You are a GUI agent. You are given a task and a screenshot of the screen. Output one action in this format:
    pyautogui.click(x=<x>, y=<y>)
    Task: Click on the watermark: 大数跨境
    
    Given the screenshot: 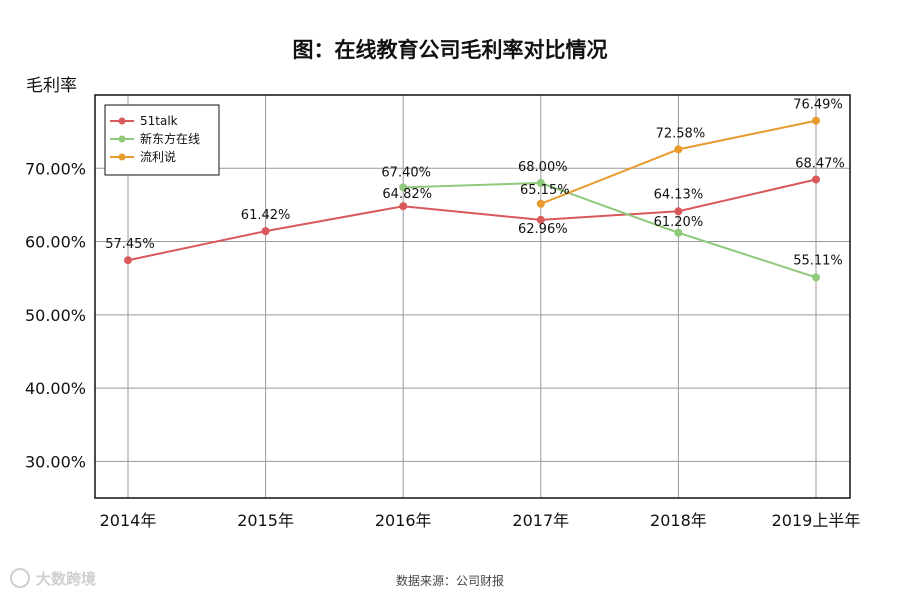 What is the action you would take?
    pyautogui.click(x=53, y=578)
    